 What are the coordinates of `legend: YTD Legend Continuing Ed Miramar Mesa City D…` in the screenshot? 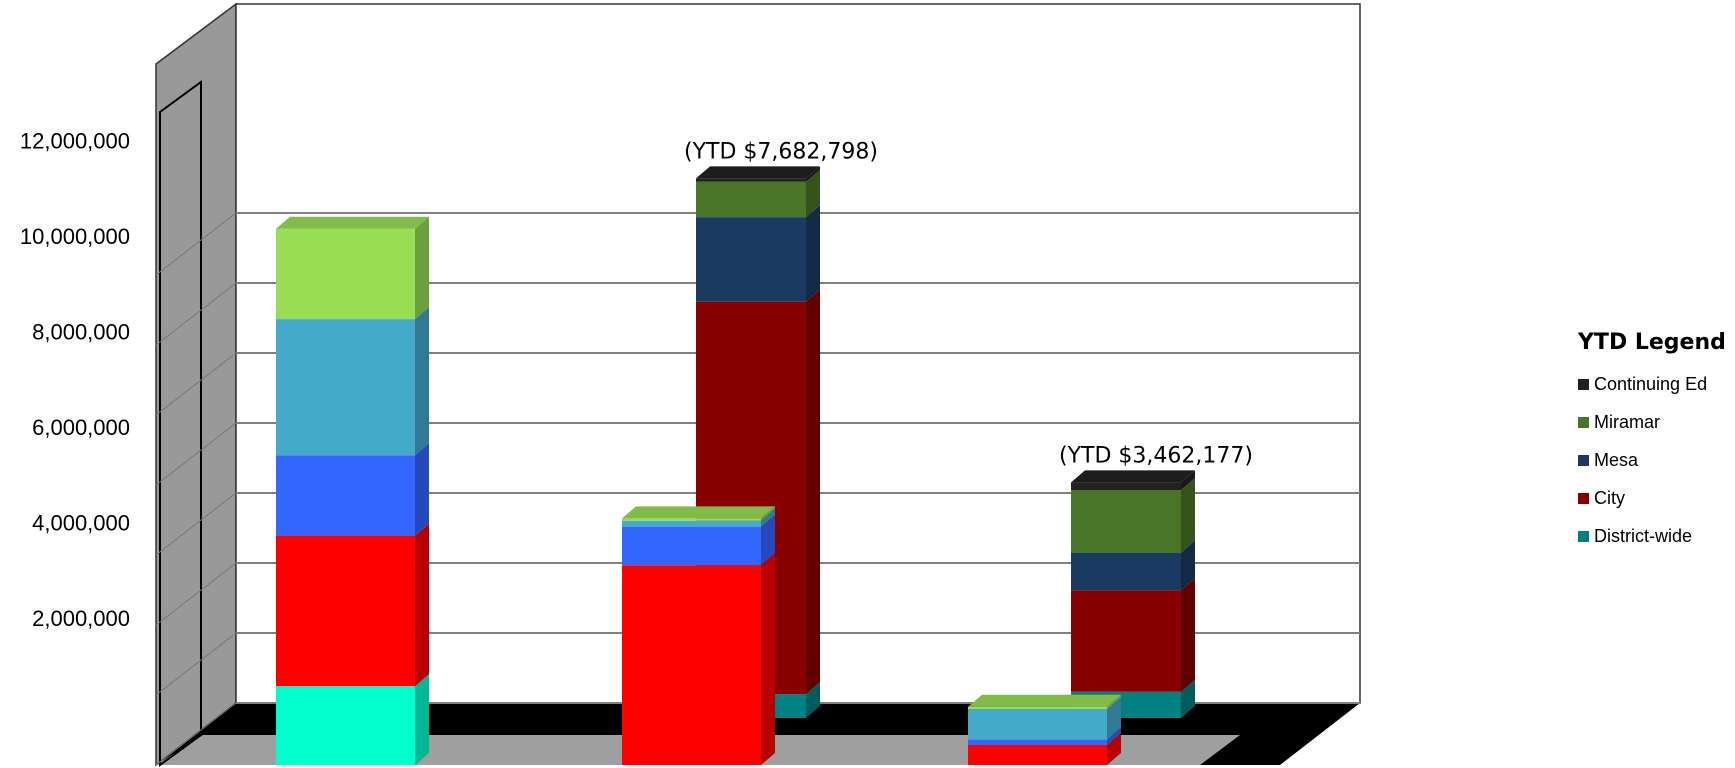 It's located at (1653, 442).